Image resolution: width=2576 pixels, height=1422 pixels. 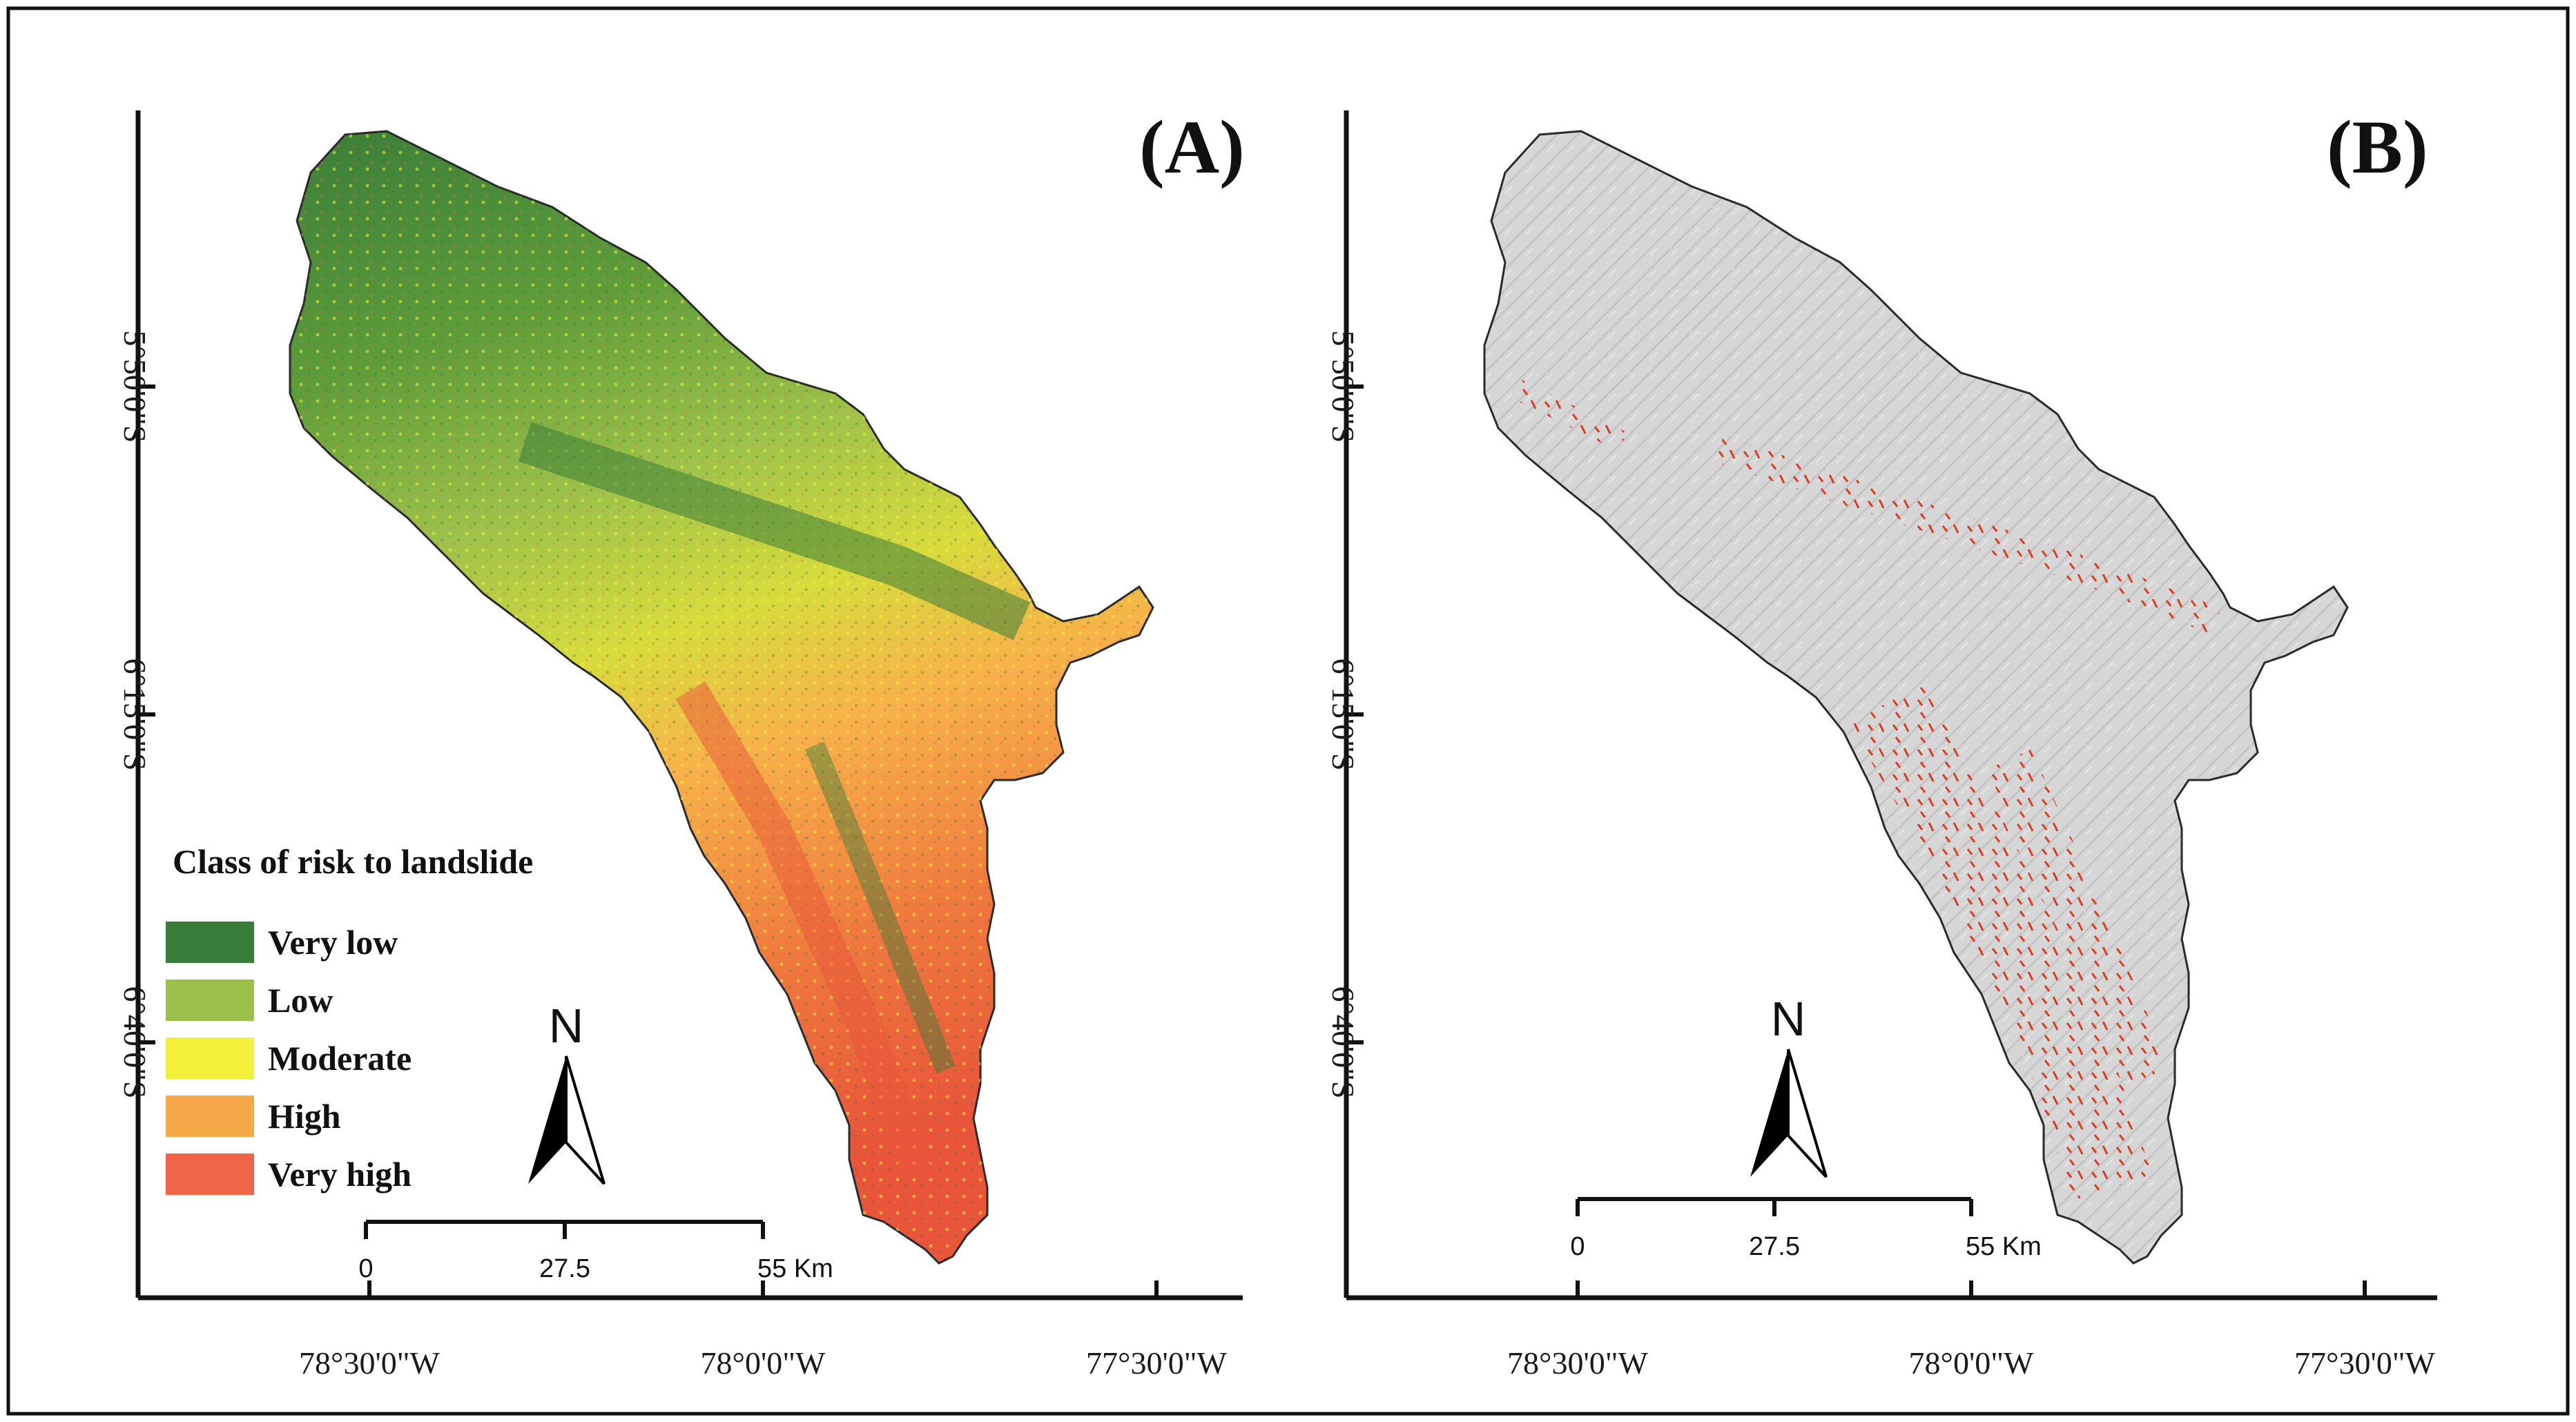 I want to click on legend-label: Very high, so click(x=340, y=1174).